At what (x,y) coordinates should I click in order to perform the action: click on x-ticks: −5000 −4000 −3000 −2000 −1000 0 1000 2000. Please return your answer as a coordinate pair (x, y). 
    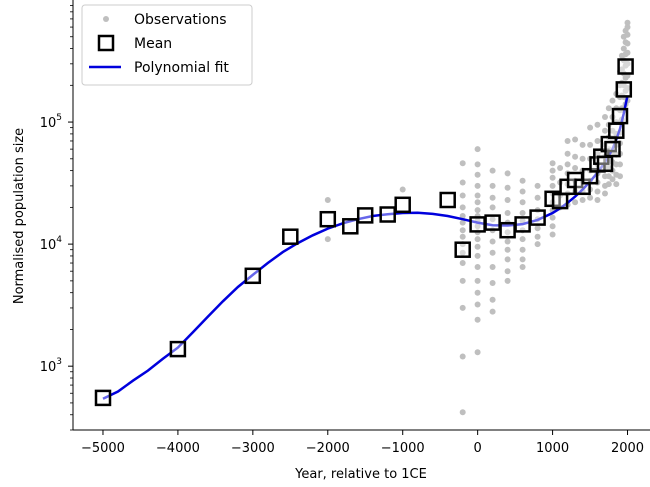
    Looking at the image, I should click on (362, 443).